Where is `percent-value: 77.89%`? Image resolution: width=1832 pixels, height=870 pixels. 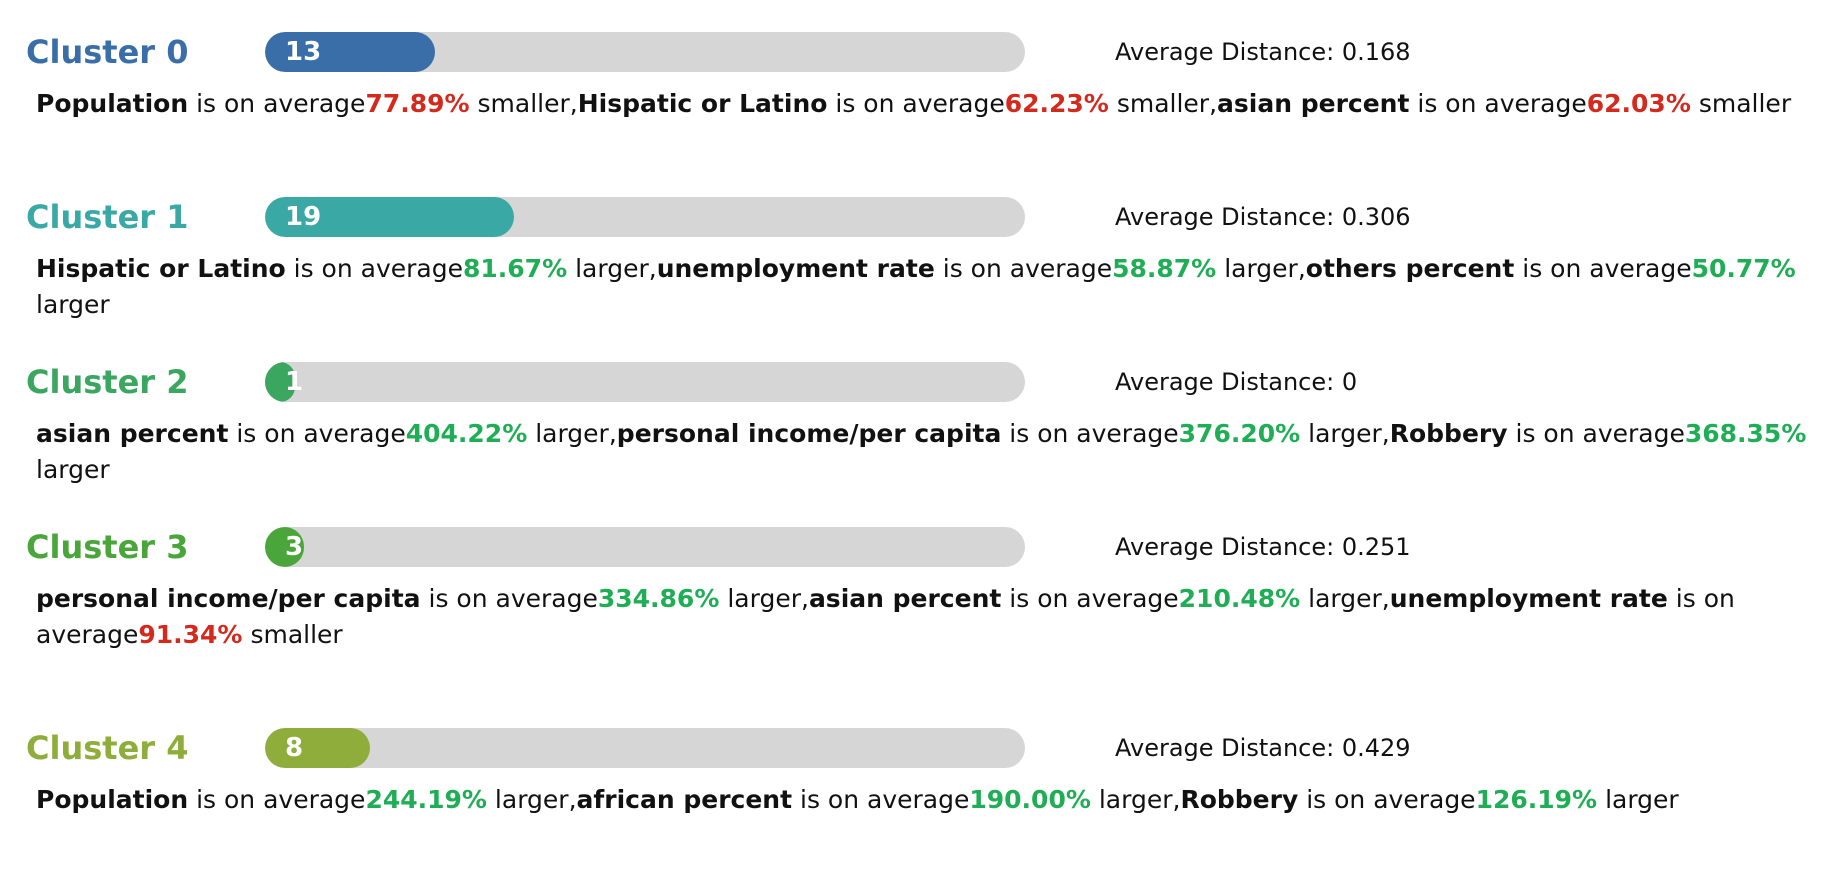
percent-value: 77.89% is located at coordinates (417, 103).